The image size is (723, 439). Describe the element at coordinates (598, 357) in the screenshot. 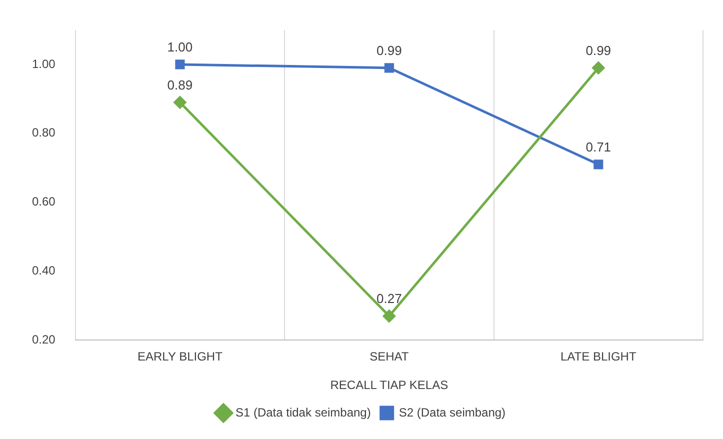

I see `x-tick-label: LATE BLIGHT` at that location.